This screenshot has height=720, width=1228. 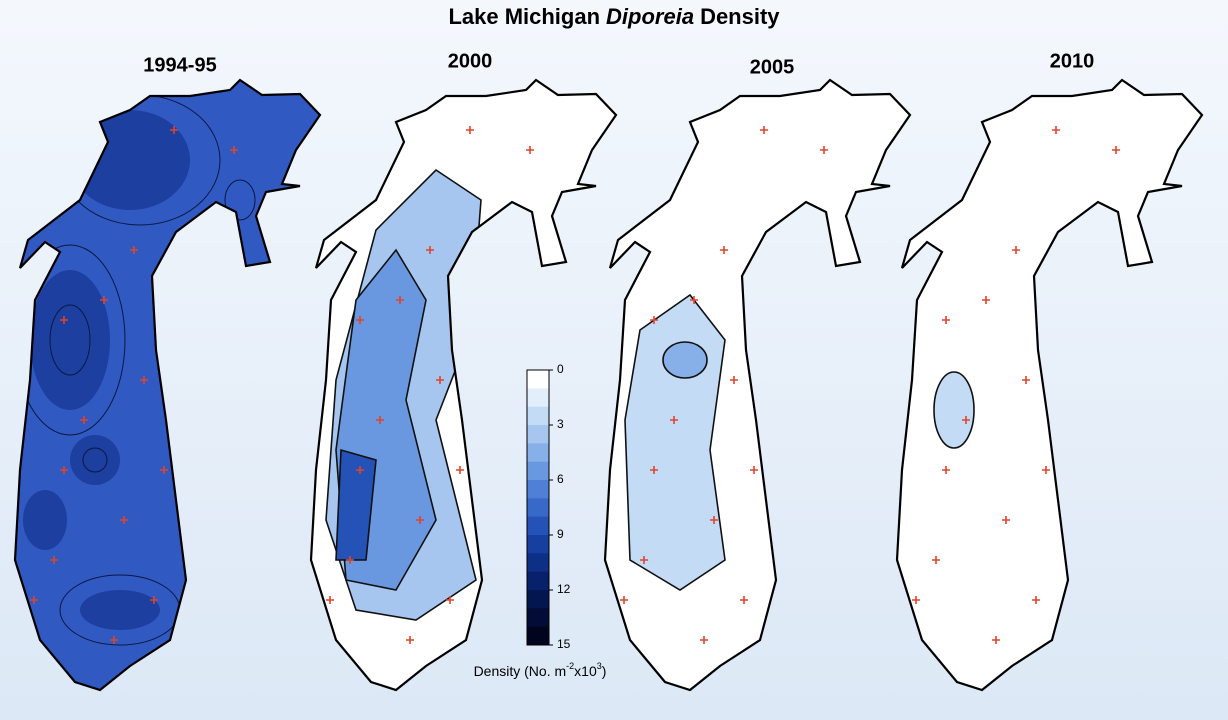 I want to click on colorbar-frame, so click(x=538, y=507).